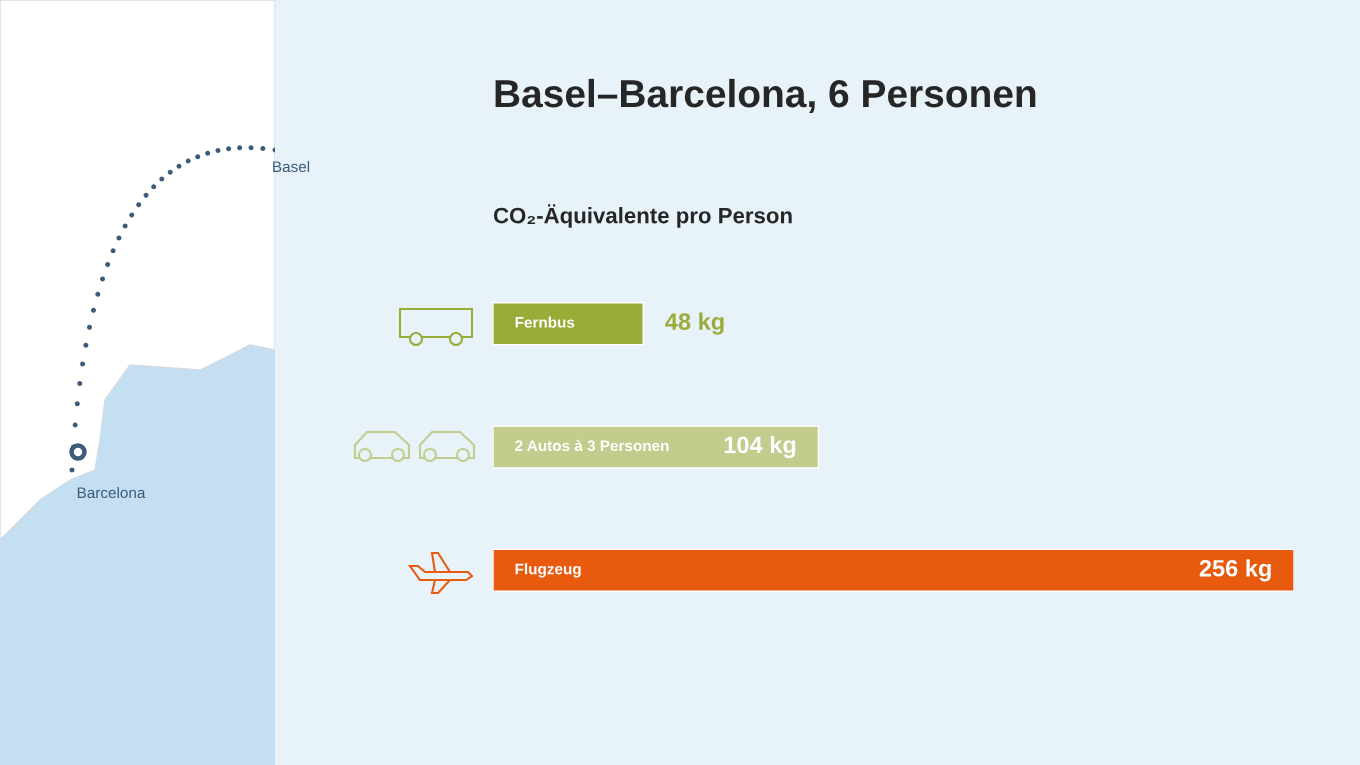  I want to click on data-label: 104 kg, so click(760, 447).